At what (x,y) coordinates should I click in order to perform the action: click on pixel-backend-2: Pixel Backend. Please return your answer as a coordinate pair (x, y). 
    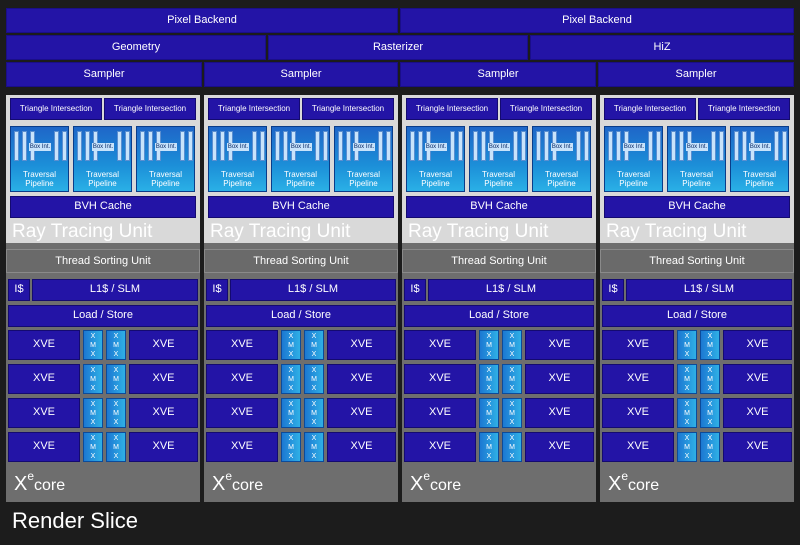
    Looking at the image, I should click on (597, 20).